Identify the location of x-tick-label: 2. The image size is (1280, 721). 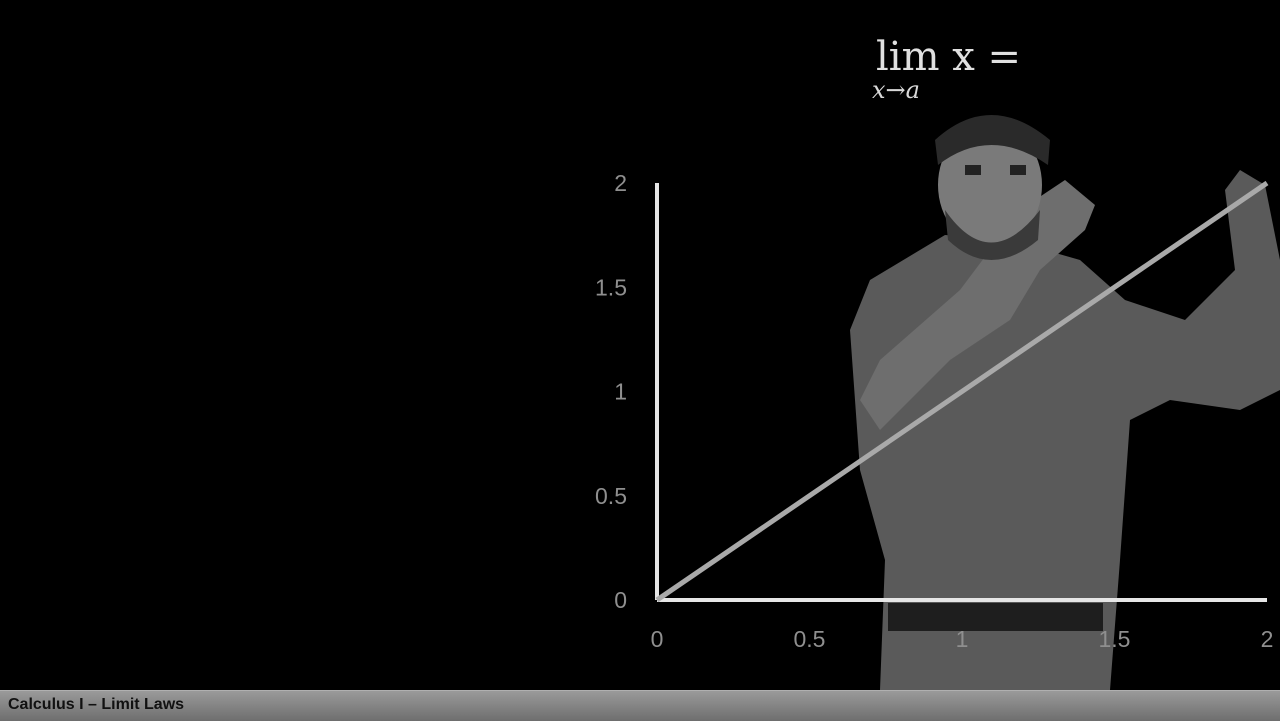
(1267, 639).